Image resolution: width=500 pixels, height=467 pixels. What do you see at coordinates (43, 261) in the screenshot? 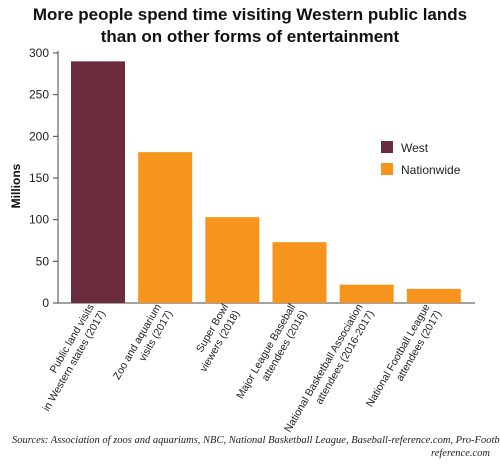
I see `y-tick-label: 50` at bounding box center [43, 261].